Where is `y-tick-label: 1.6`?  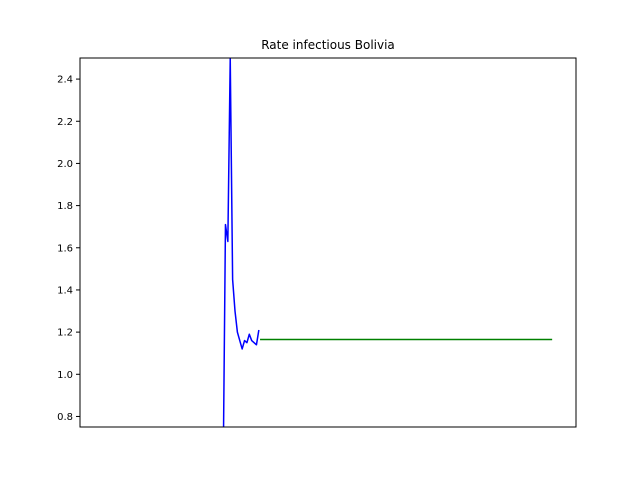
y-tick-label: 1.6 is located at coordinates (65, 248).